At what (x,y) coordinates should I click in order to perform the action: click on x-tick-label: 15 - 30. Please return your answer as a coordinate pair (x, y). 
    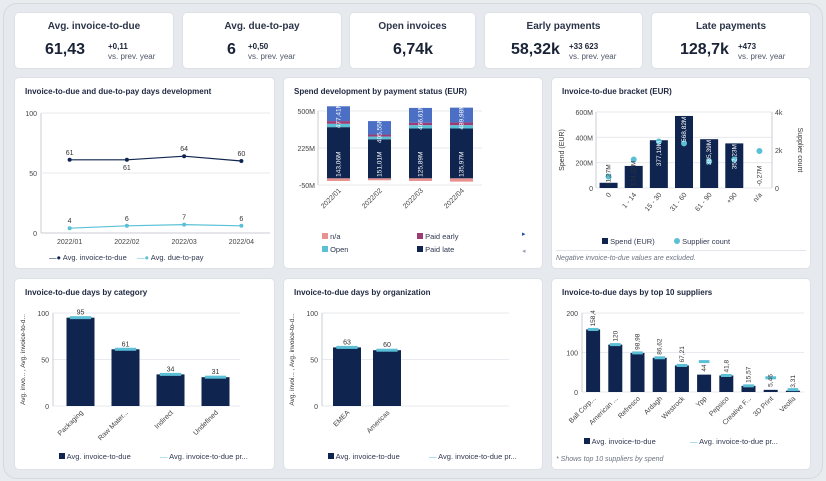
    Looking at the image, I should click on (653, 202).